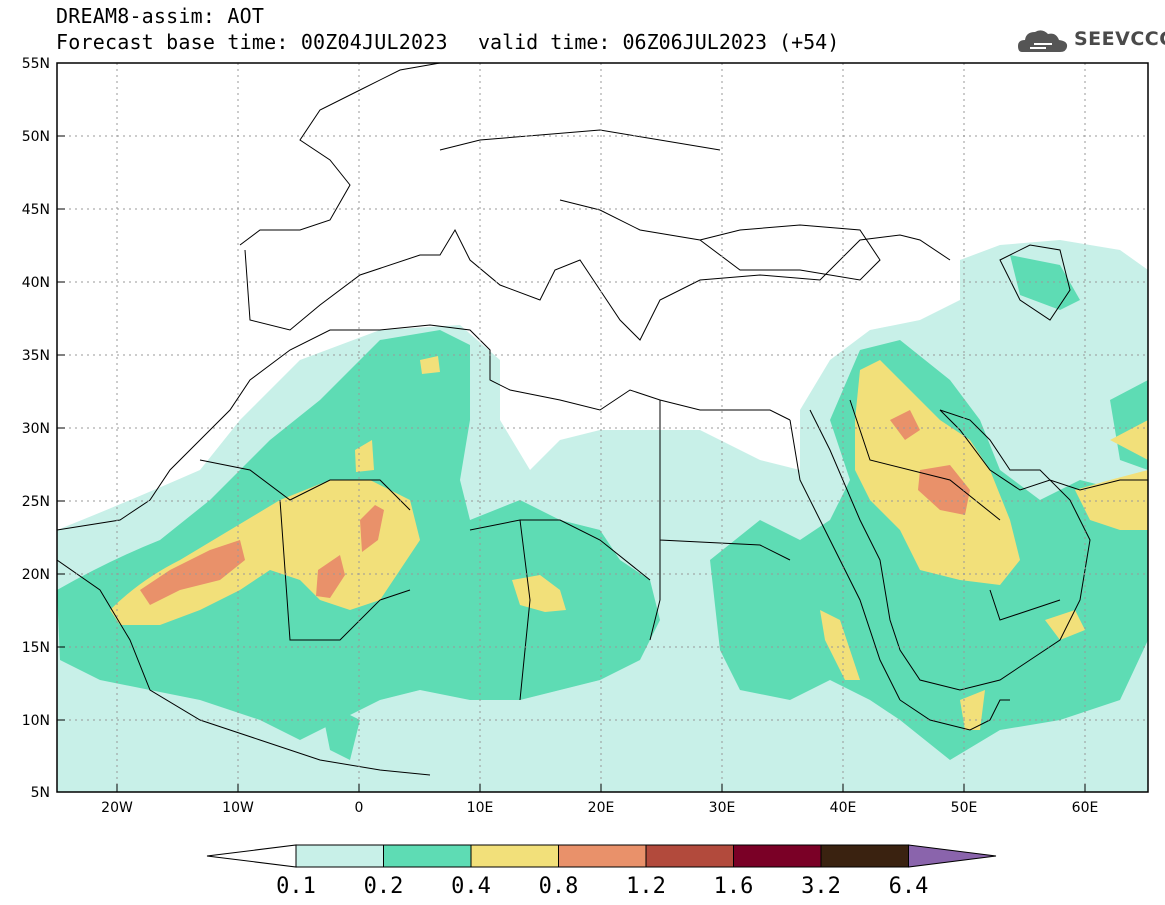 This screenshot has height=905, width=1165. Describe the element at coordinates (843, 808) in the screenshot. I see `lon-label: 40E` at that location.